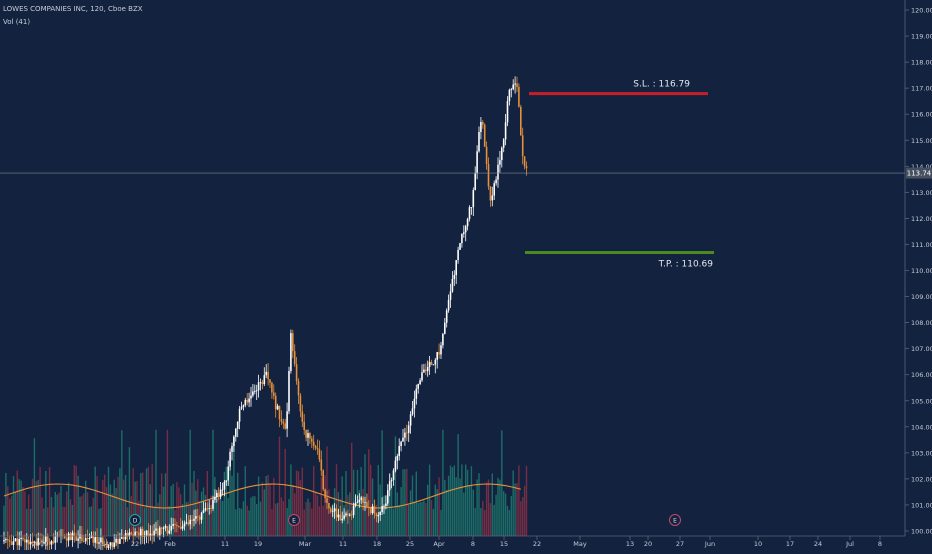 The height and width of the screenshot is (554, 932). Describe the element at coordinates (921, 245) in the screenshot. I see `price-tick-label: 111.00` at that location.